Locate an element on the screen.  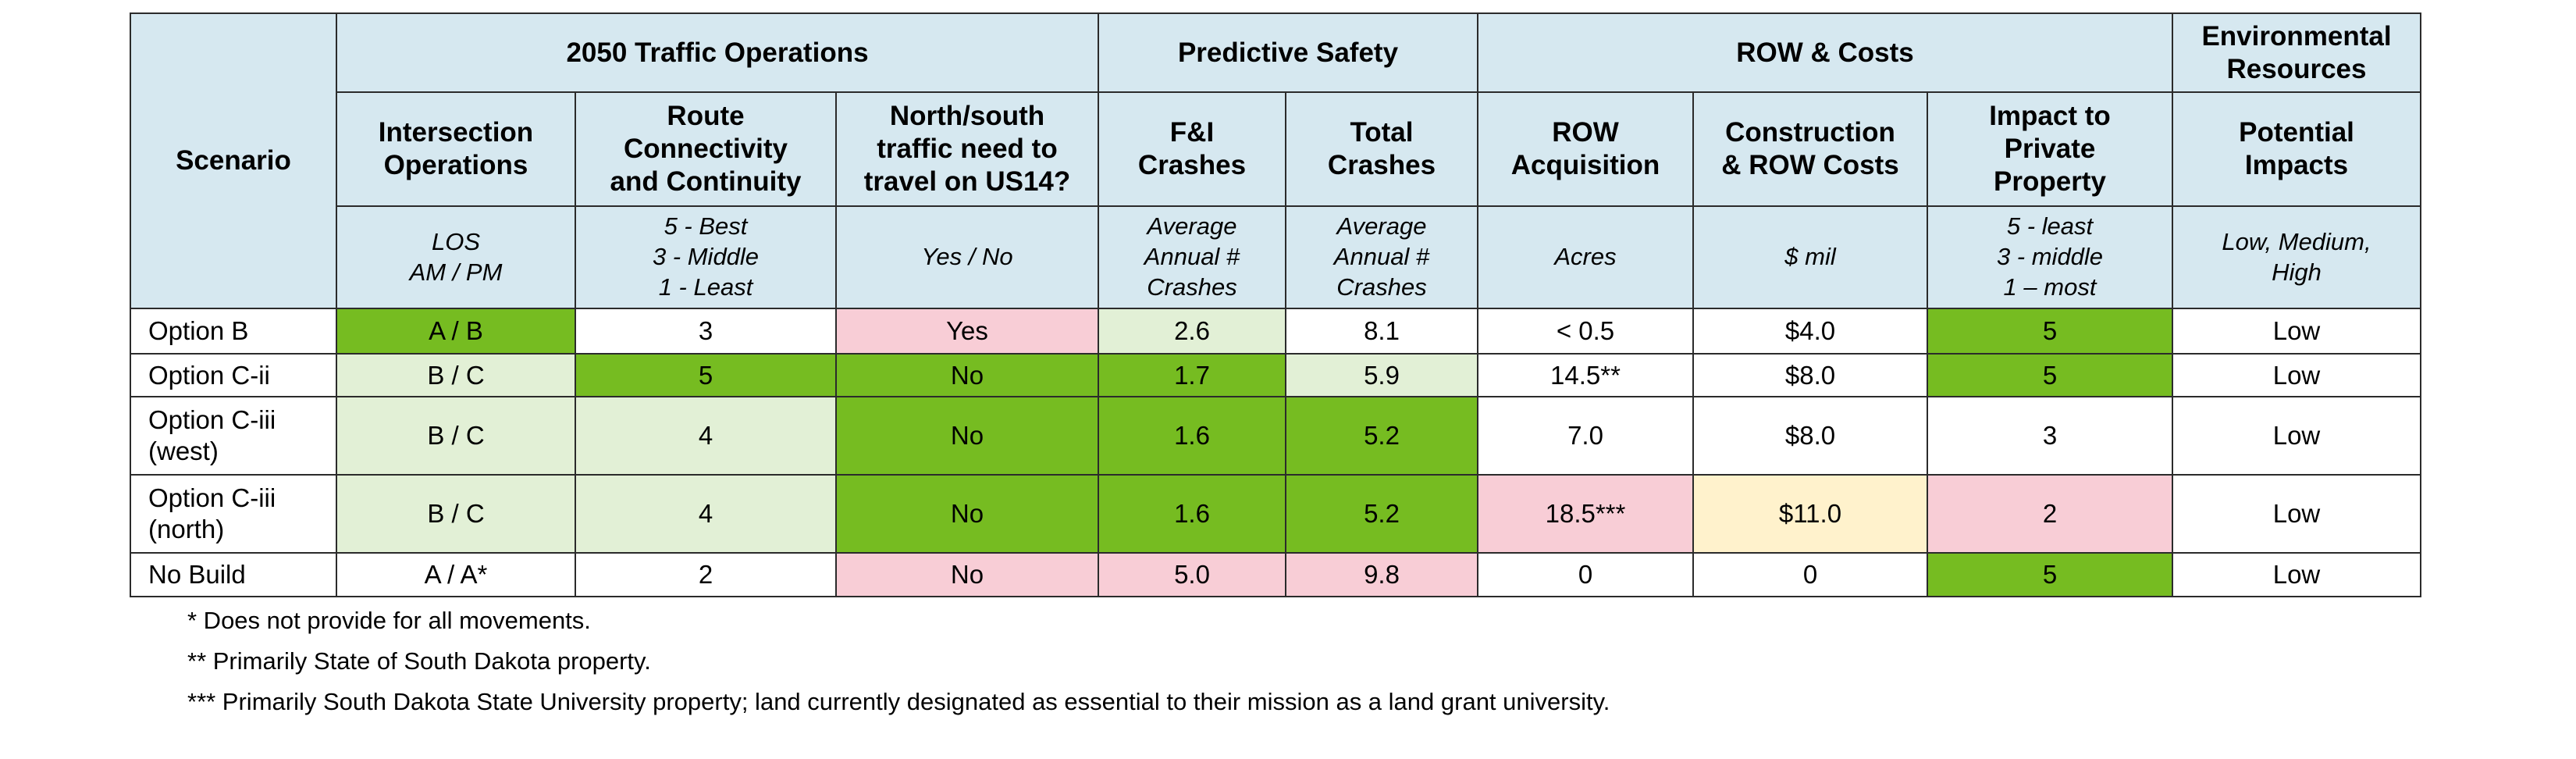
impact-private-property-cell: 3 is located at coordinates (2050, 436).